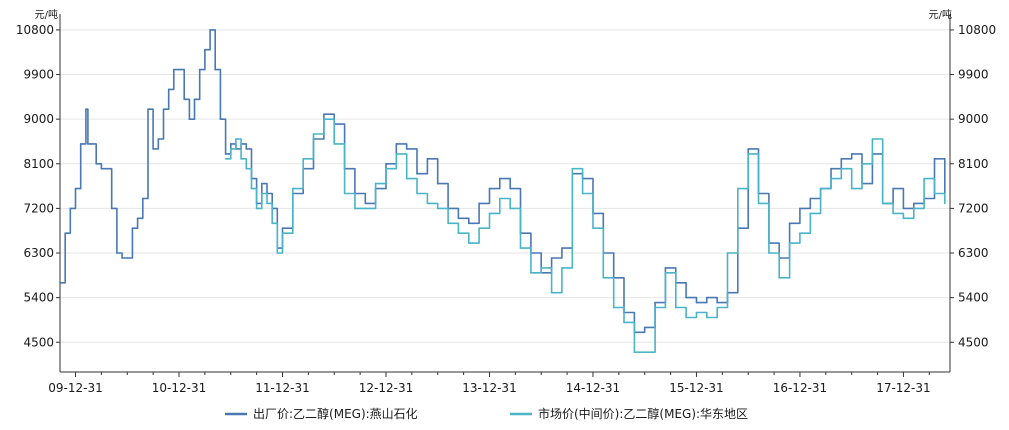  Describe the element at coordinates (973, 298) in the screenshot. I see `y-tick-label-right: 5400` at that location.